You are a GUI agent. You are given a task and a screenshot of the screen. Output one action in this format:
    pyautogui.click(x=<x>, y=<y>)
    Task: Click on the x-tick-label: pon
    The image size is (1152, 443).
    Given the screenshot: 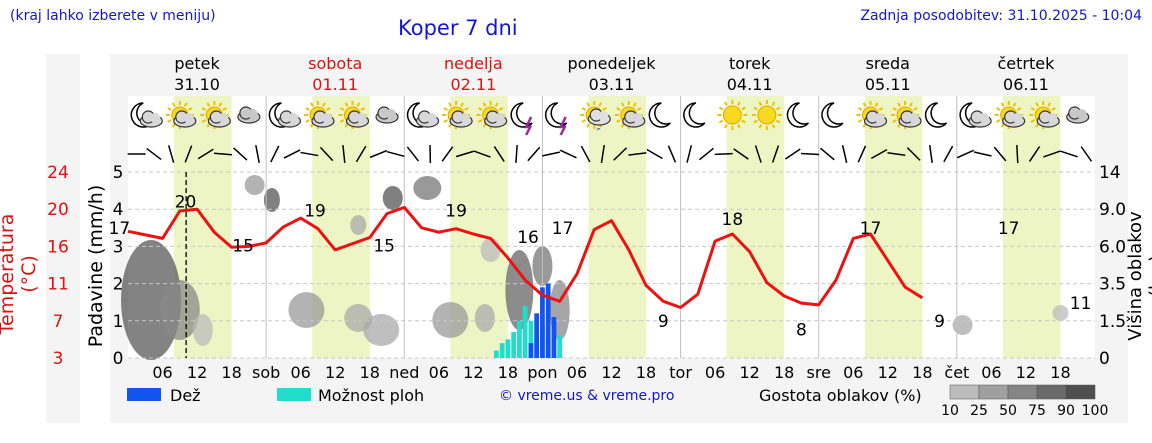 What is the action you would take?
    pyautogui.click(x=542, y=372)
    